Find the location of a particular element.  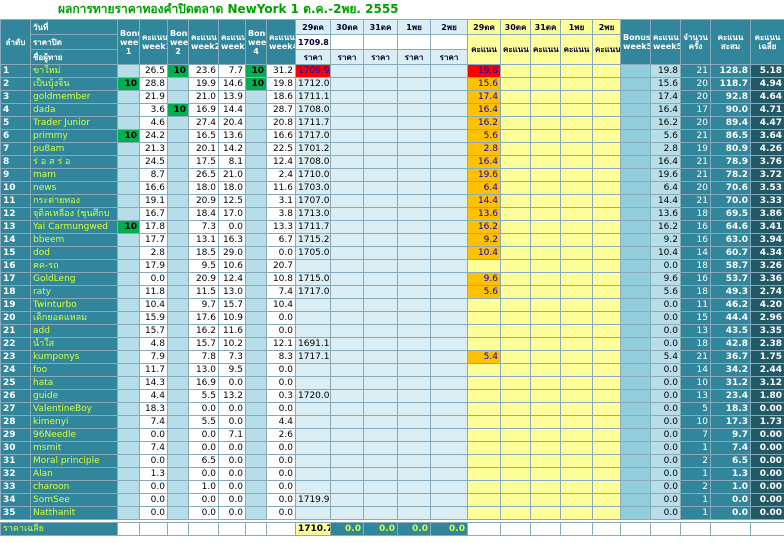

data-row: 21 add 15.7 16.2 11.6 0.0 0.0 13 43.5 3.35 is located at coordinates (392, 331).